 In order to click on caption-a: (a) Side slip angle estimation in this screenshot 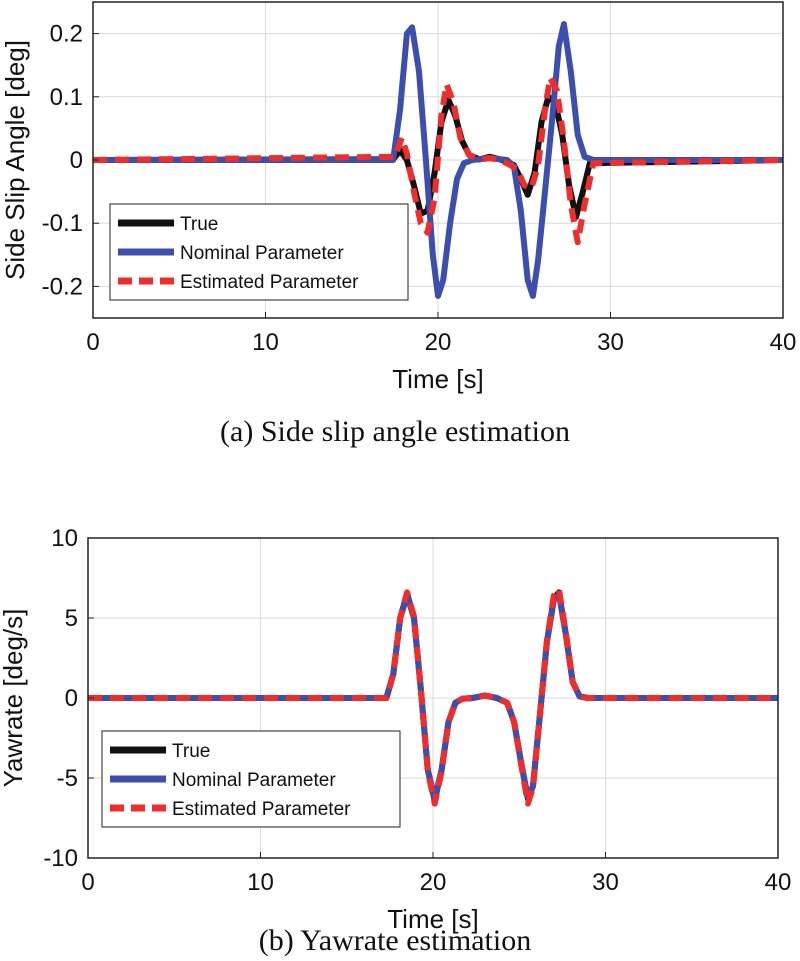, I will do `click(395, 431)`.